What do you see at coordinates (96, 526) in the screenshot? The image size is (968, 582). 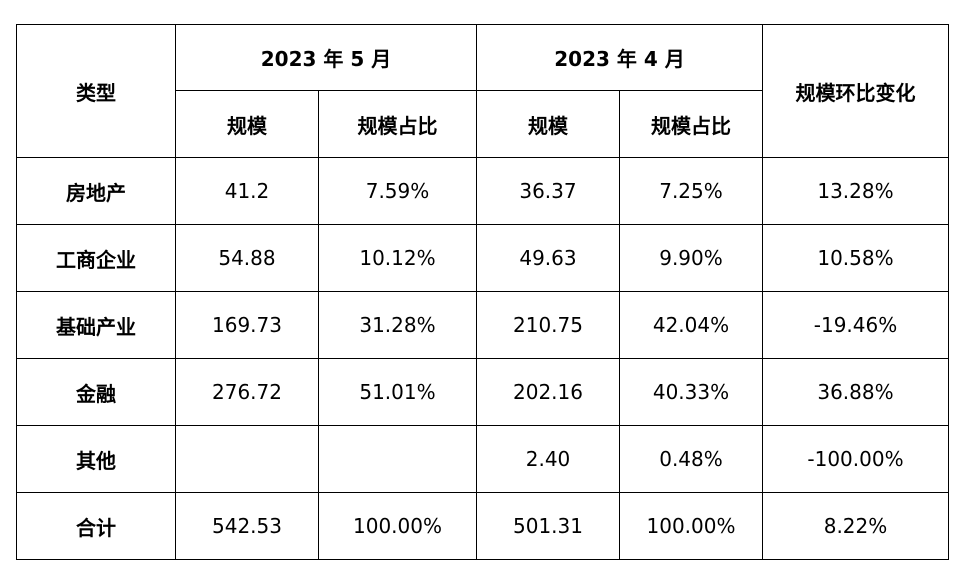 I see `type-cell: 合计` at bounding box center [96, 526].